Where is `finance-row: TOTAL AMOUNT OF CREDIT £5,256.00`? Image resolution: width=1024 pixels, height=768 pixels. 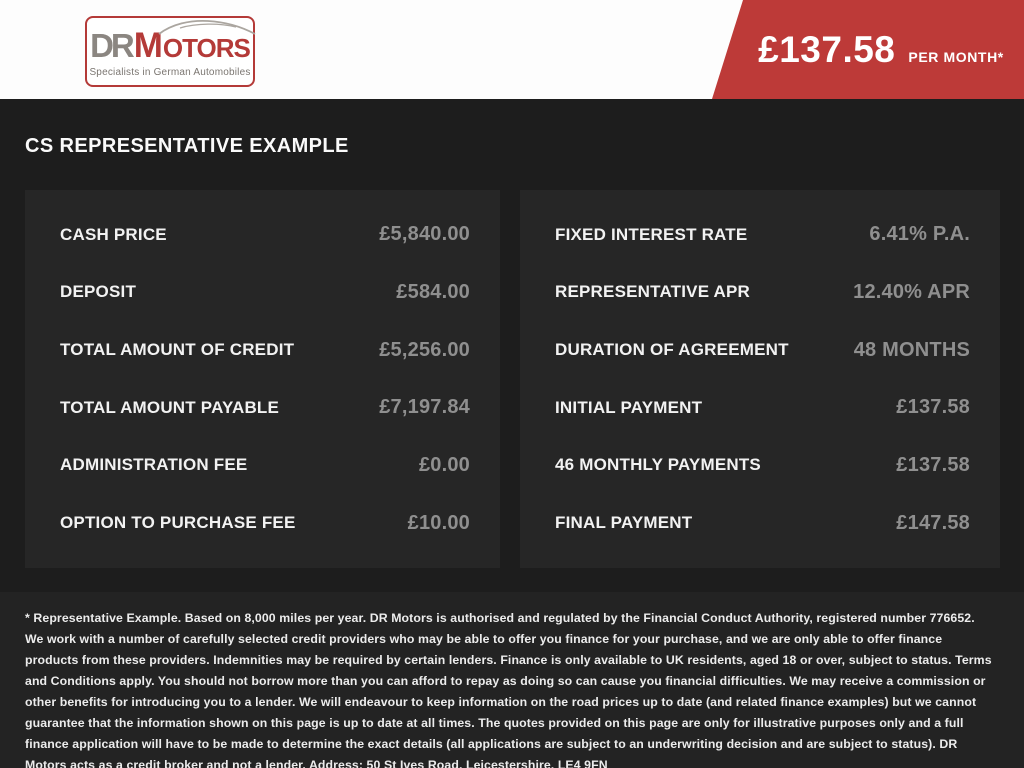
finance-row: TOTAL AMOUNT OF CREDIT £5,256.00 is located at coordinates (265, 350).